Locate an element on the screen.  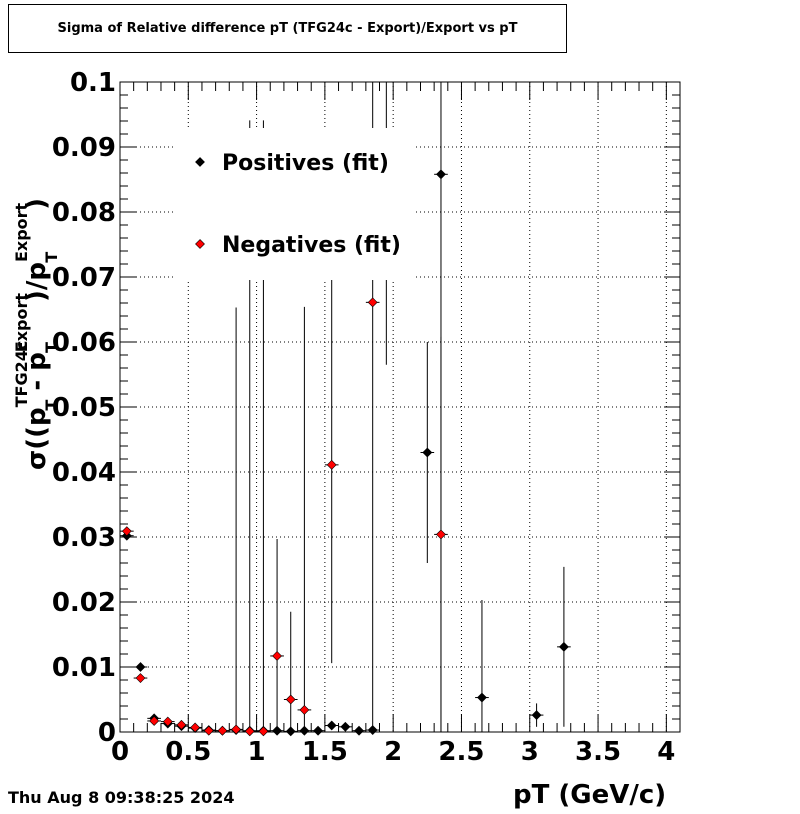
y-tick-label: 0.05 is located at coordinates (84, 408).